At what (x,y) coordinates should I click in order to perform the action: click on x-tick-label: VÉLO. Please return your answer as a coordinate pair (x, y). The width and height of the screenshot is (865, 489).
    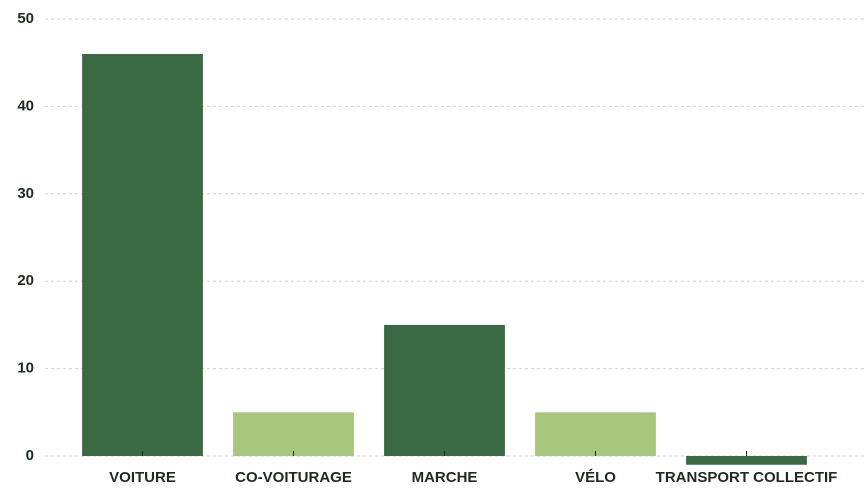
    Looking at the image, I should click on (595, 477).